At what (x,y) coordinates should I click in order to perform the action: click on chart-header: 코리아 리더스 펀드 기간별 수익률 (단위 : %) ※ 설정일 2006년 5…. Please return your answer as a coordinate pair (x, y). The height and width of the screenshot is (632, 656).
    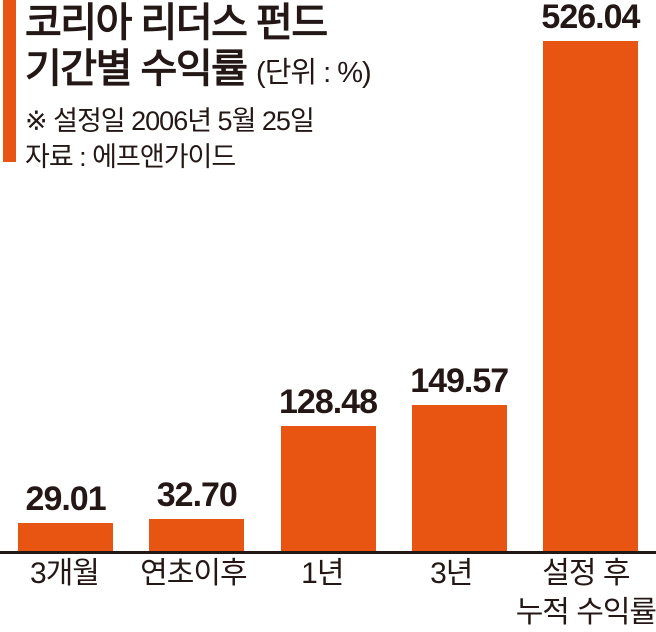
    Looking at the image, I should click on (198, 86).